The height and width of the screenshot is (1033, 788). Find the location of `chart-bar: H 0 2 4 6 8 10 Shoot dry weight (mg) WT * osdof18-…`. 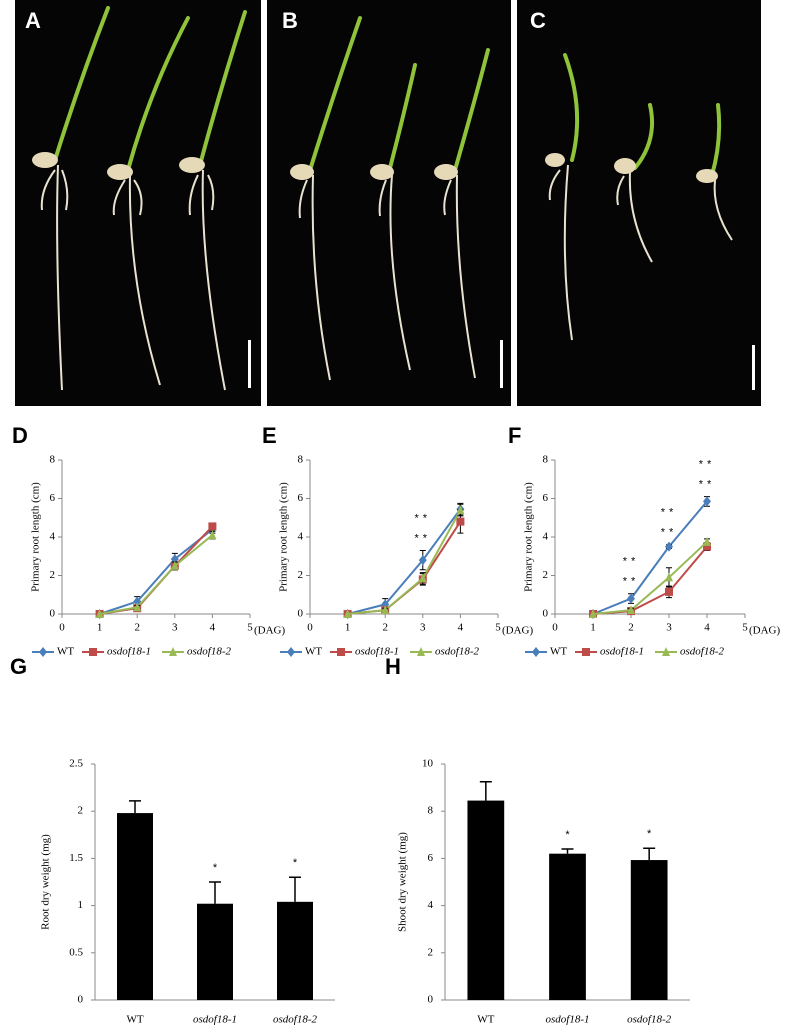

chart-bar: H 0 2 4 6 8 10 Shoot dry weight (mg) WT * osdof18-… is located at coordinates (537, 840).